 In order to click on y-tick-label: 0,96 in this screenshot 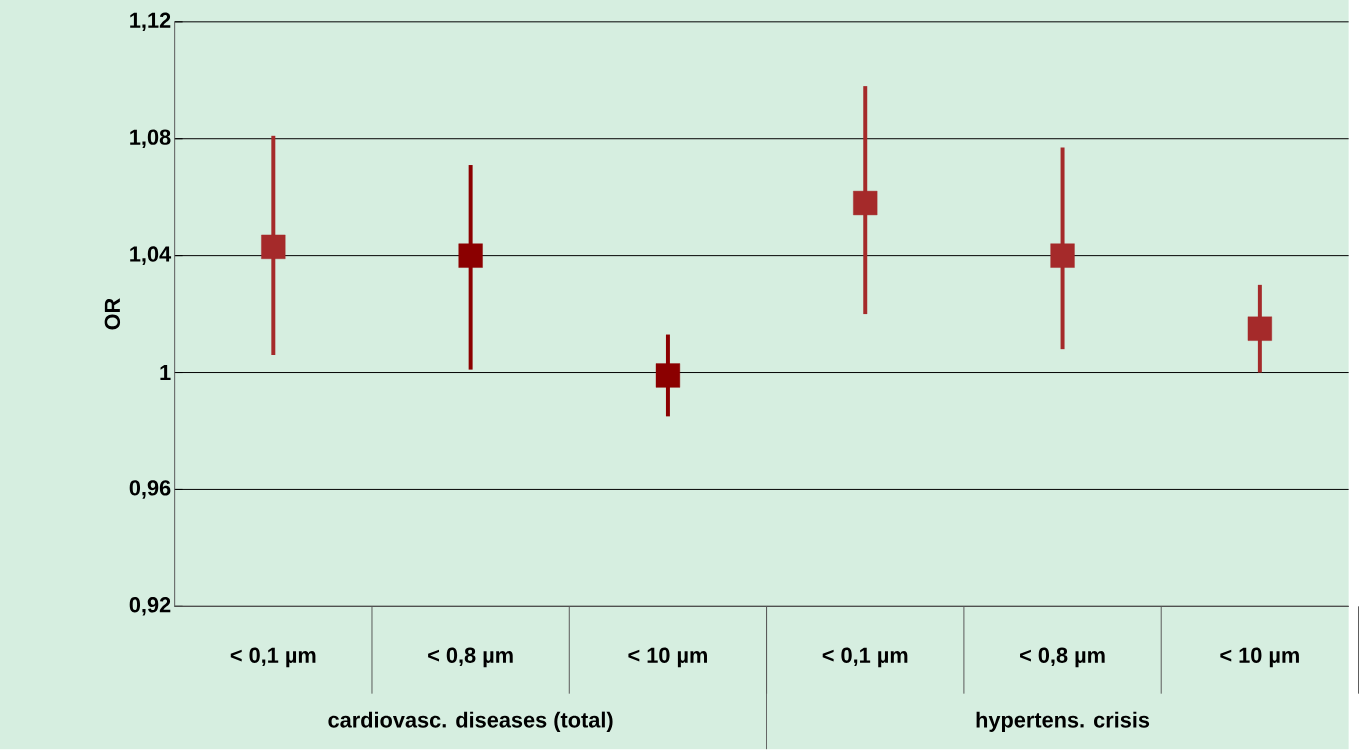, I will do `click(150, 489)`.